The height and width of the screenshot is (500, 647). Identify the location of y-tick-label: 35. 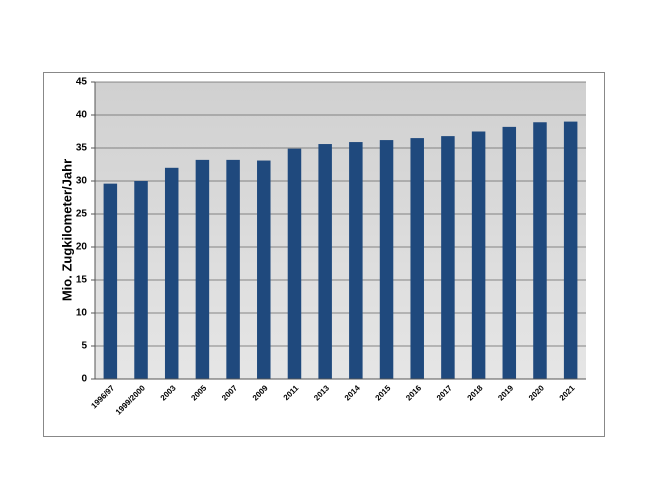
(82, 148).